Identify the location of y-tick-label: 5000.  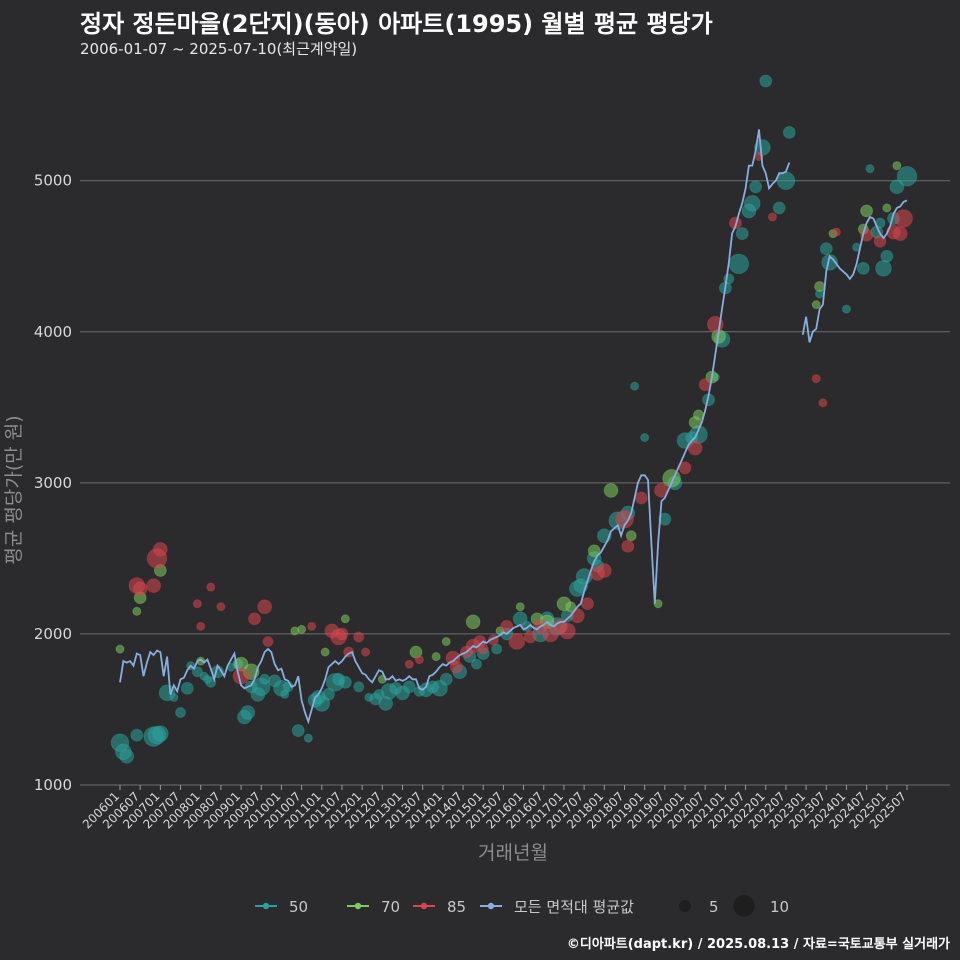
(53, 181).